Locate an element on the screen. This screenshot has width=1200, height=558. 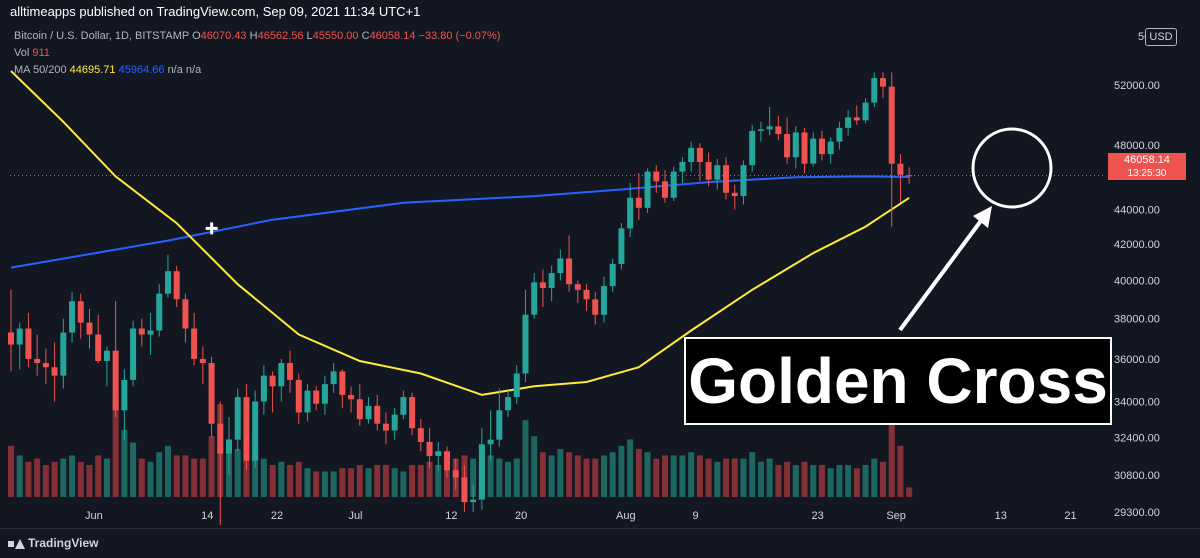
time-tick-label: 9 is located at coordinates (695, 516).